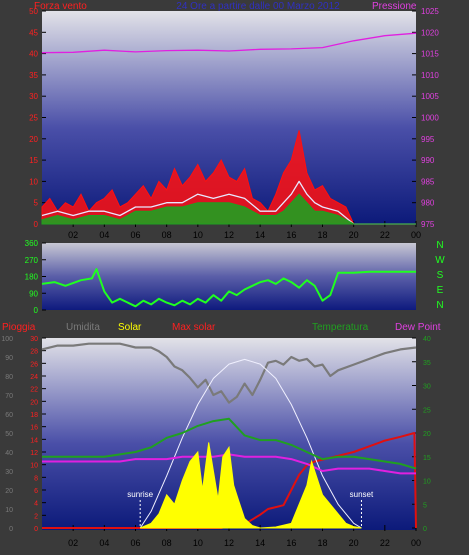 Image resolution: width=469 pixels, height=555 pixels. Describe the element at coordinates (104, 543) in the screenshot. I see `x-bottom-label: 04` at that location.